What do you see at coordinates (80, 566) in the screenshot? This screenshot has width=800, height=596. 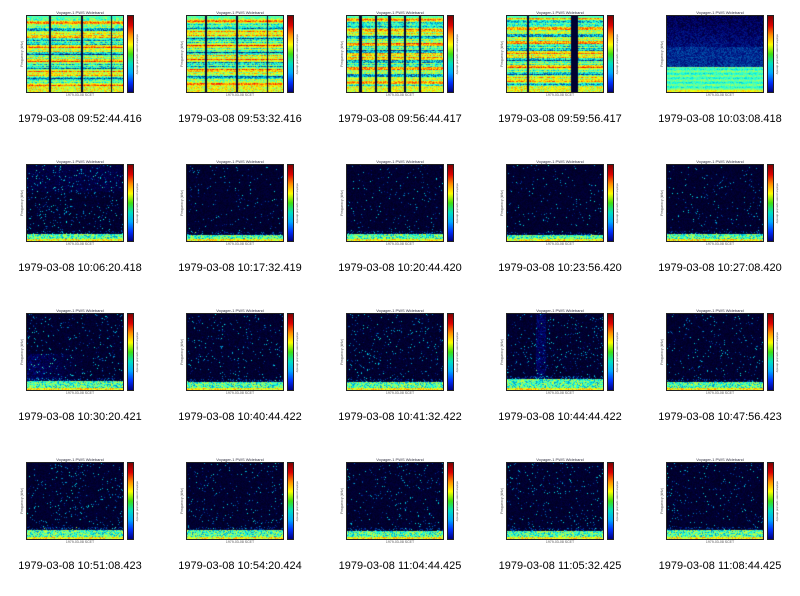 I see `timestamp-caption: 1979-03-08 10:51:08.423` at bounding box center [80, 566].